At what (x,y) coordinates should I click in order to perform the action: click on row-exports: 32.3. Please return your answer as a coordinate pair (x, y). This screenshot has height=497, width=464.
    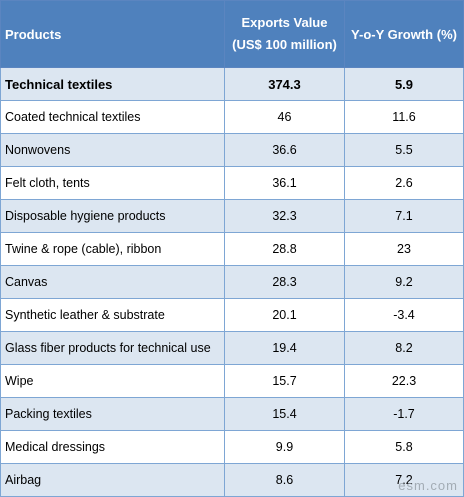
    Looking at the image, I should click on (284, 216).